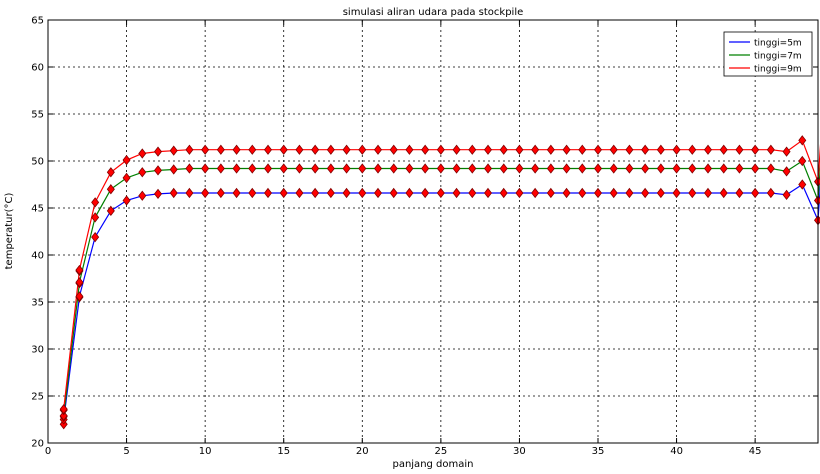 This screenshot has height=474, width=820. What do you see at coordinates (755, 451) in the screenshot?
I see `x-tick-label: 45` at bounding box center [755, 451].